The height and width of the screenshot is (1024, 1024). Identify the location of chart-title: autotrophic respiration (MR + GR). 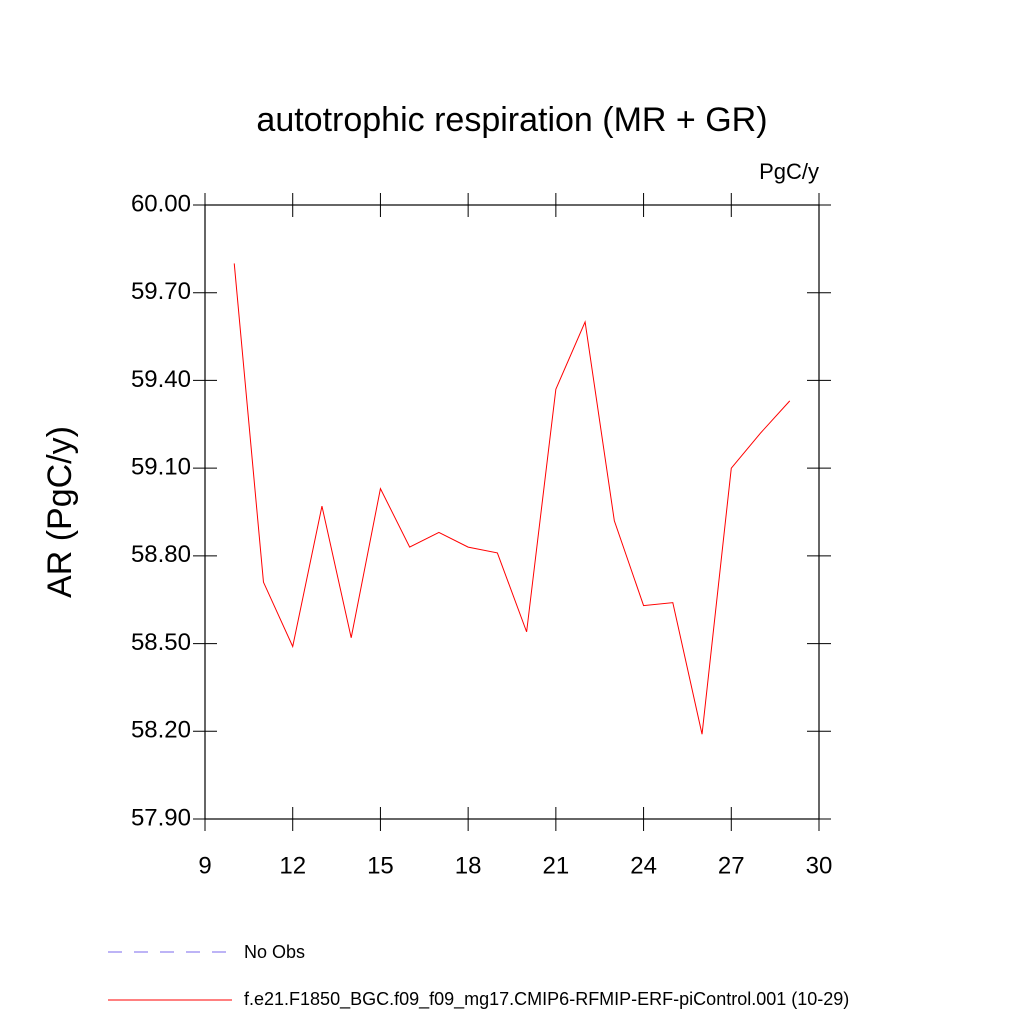
(511, 120).